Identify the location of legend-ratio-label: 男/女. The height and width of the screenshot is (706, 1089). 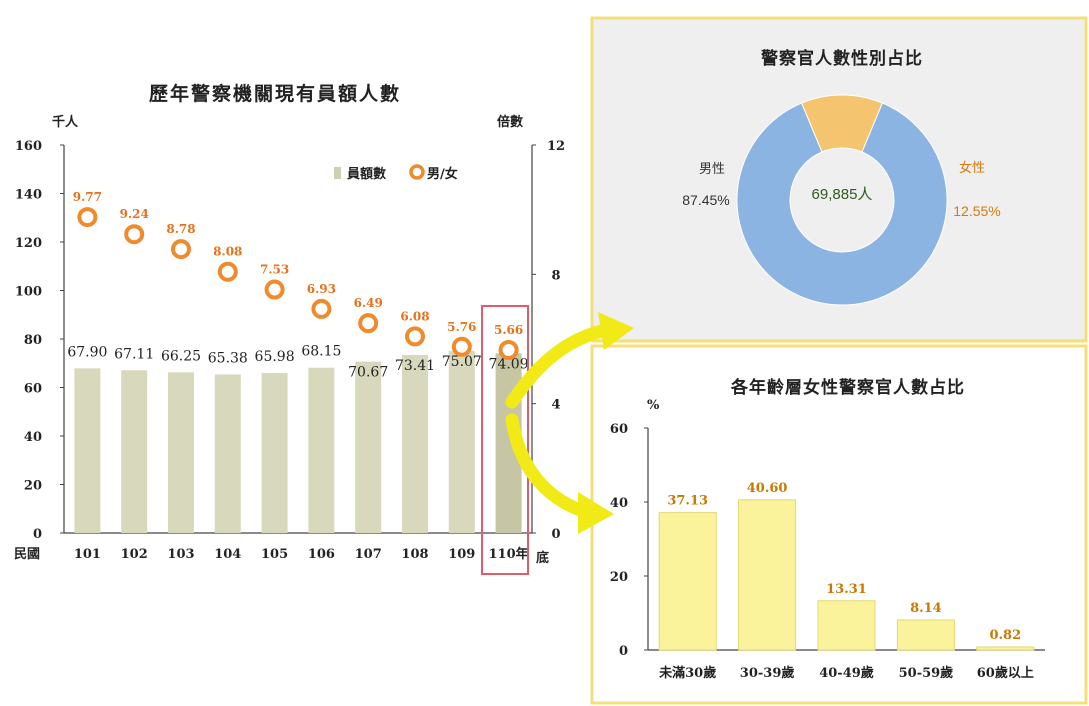
(442, 174).